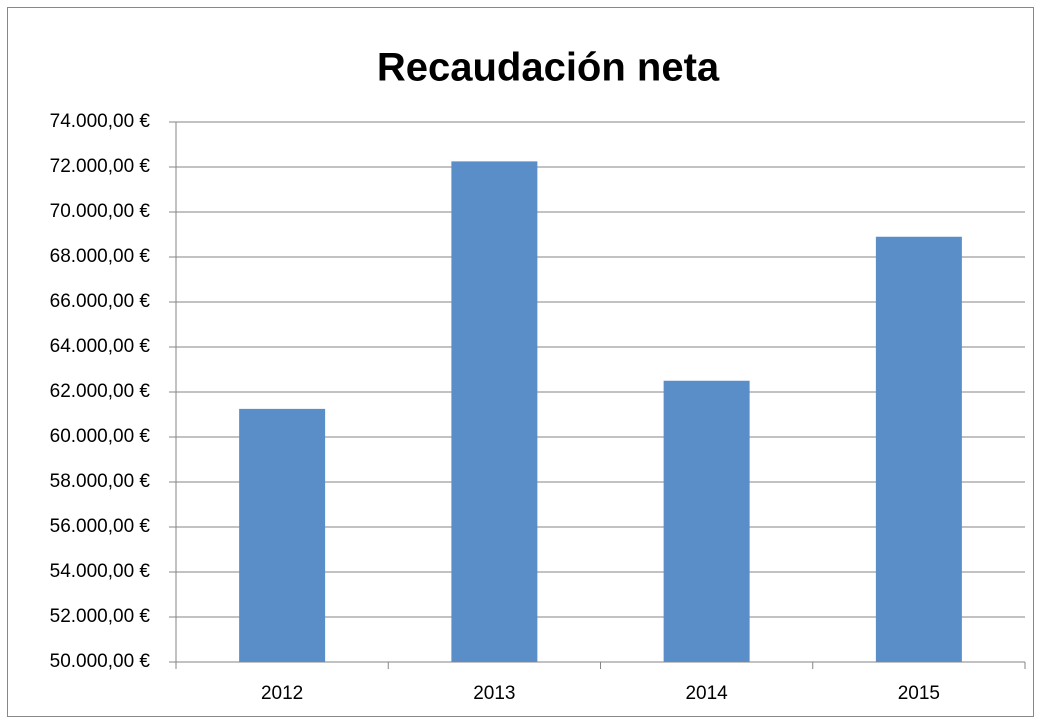 This screenshot has width=1041, height=724. Describe the element at coordinates (100, 436) in the screenshot. I see `y-tick-label: 60.000,00 €` at that location.